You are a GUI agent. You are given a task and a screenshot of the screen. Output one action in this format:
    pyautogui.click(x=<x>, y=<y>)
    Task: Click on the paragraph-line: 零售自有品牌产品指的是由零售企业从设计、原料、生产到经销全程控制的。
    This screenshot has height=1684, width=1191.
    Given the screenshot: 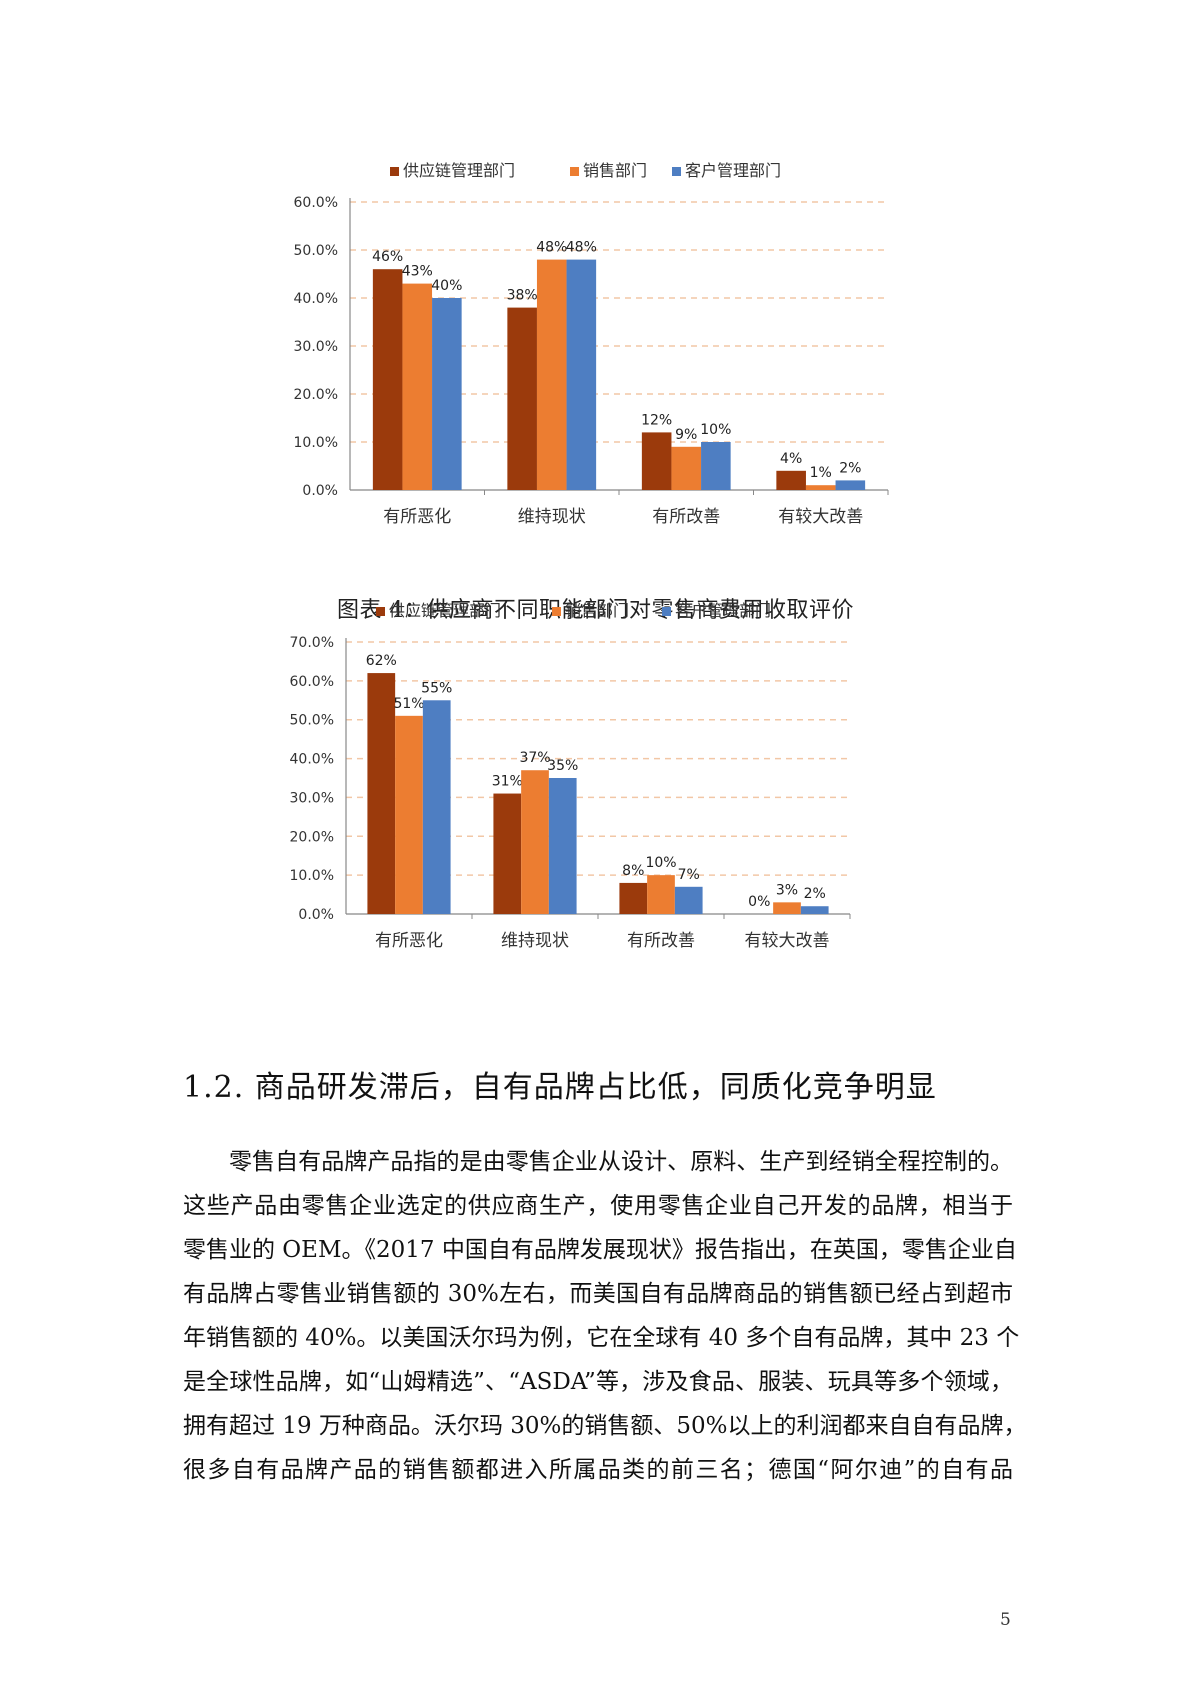 What is the action you would take?
    pyautogui.click(x=621, y=1162)
    